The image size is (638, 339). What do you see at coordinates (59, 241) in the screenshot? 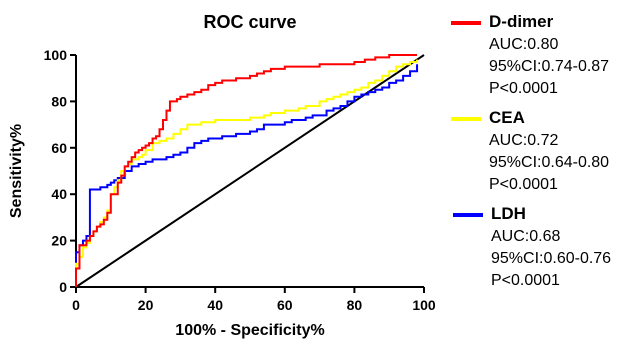
I see `y-tick-label: 20` at bounding box center [59, 241].